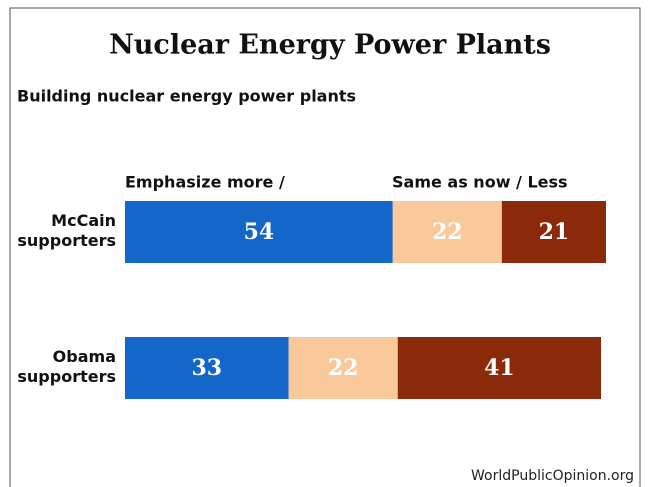  I want to click on subtitle: Building nuclear energy power plants, so click(186, 96).